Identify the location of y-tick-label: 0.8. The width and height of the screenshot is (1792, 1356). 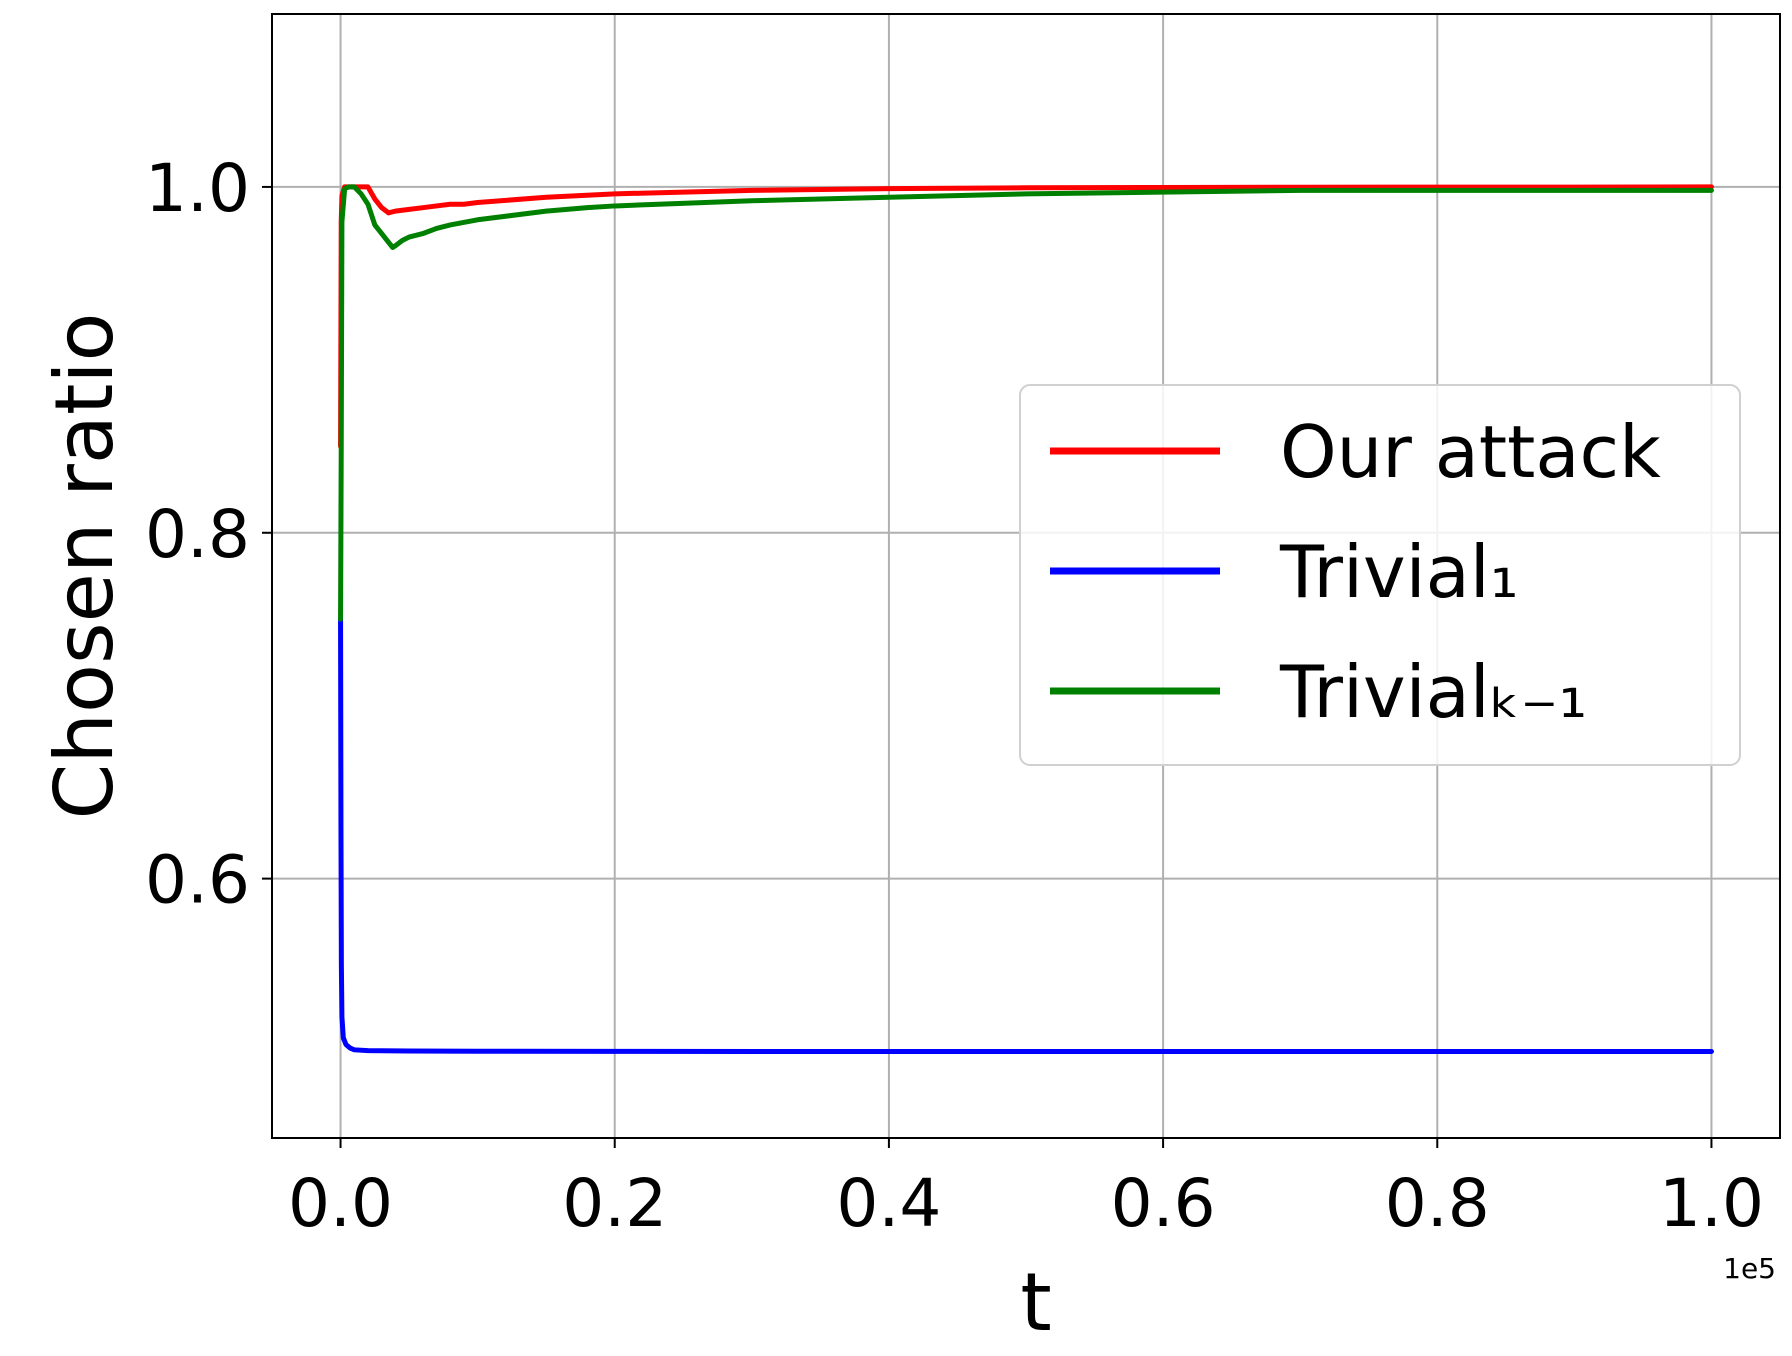
(197, 534).